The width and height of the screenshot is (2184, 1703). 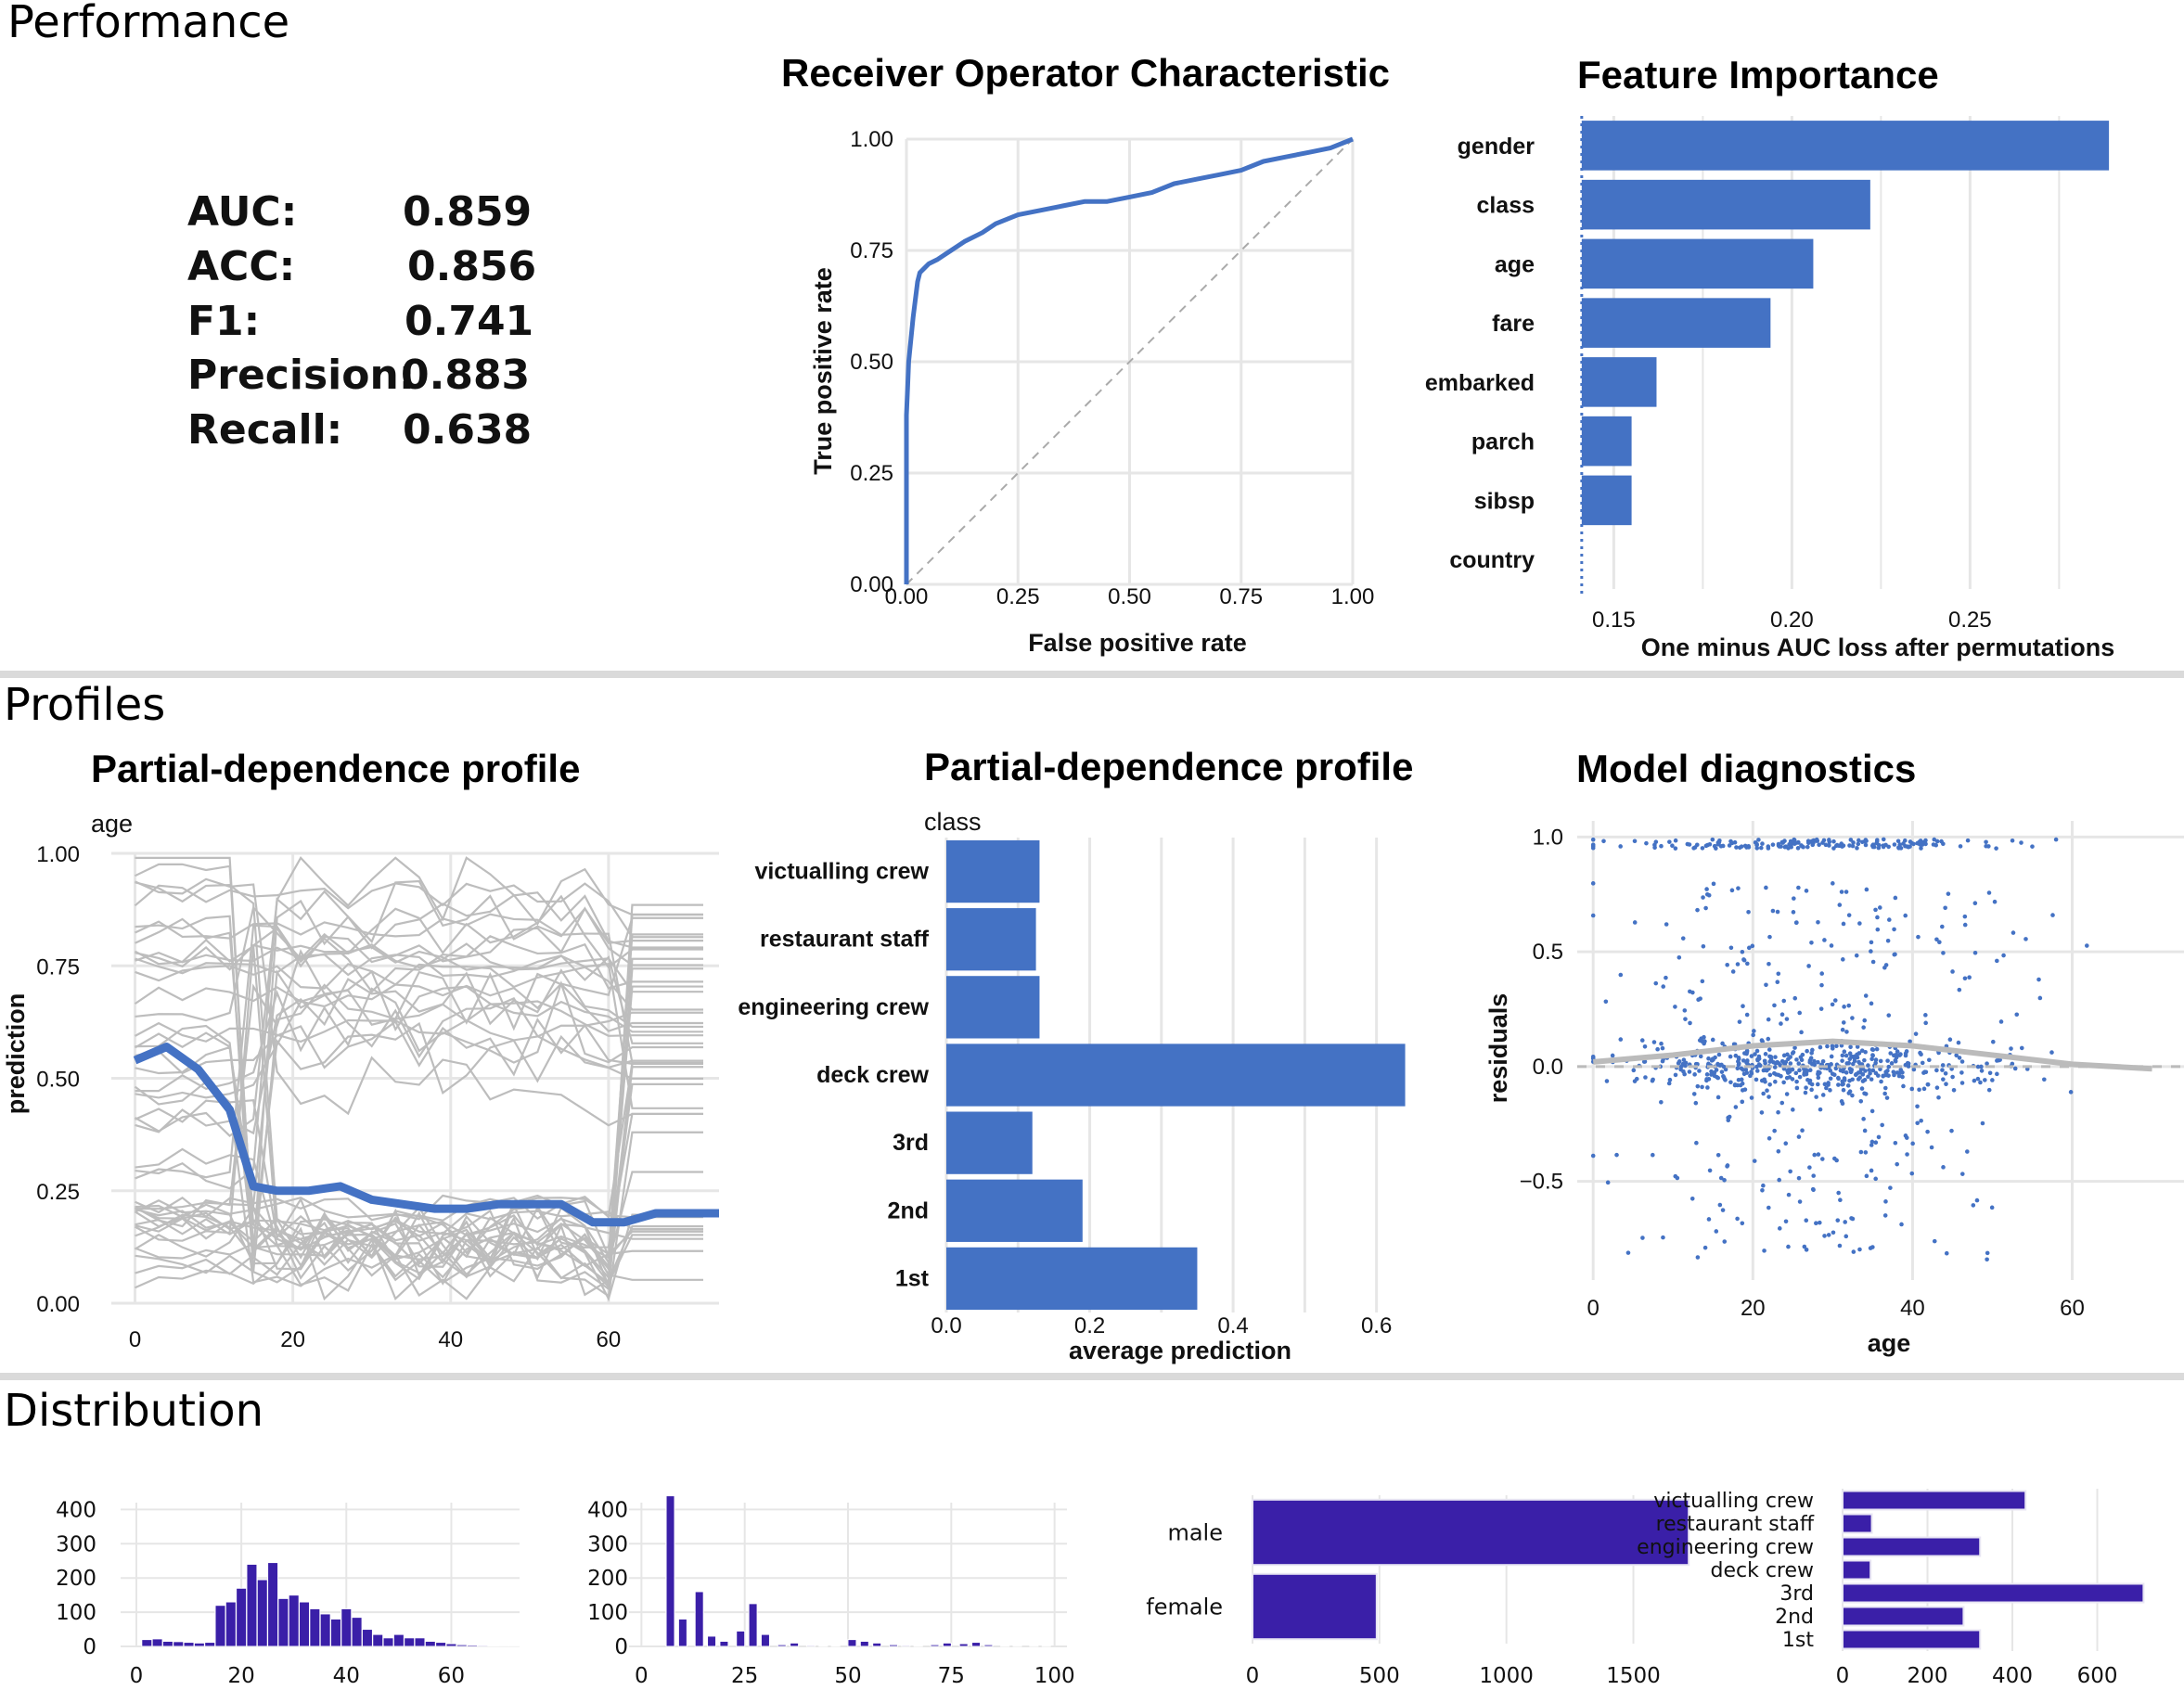 I want to click on y-tick-label: −0.5, so click(x=1541, y=1182).